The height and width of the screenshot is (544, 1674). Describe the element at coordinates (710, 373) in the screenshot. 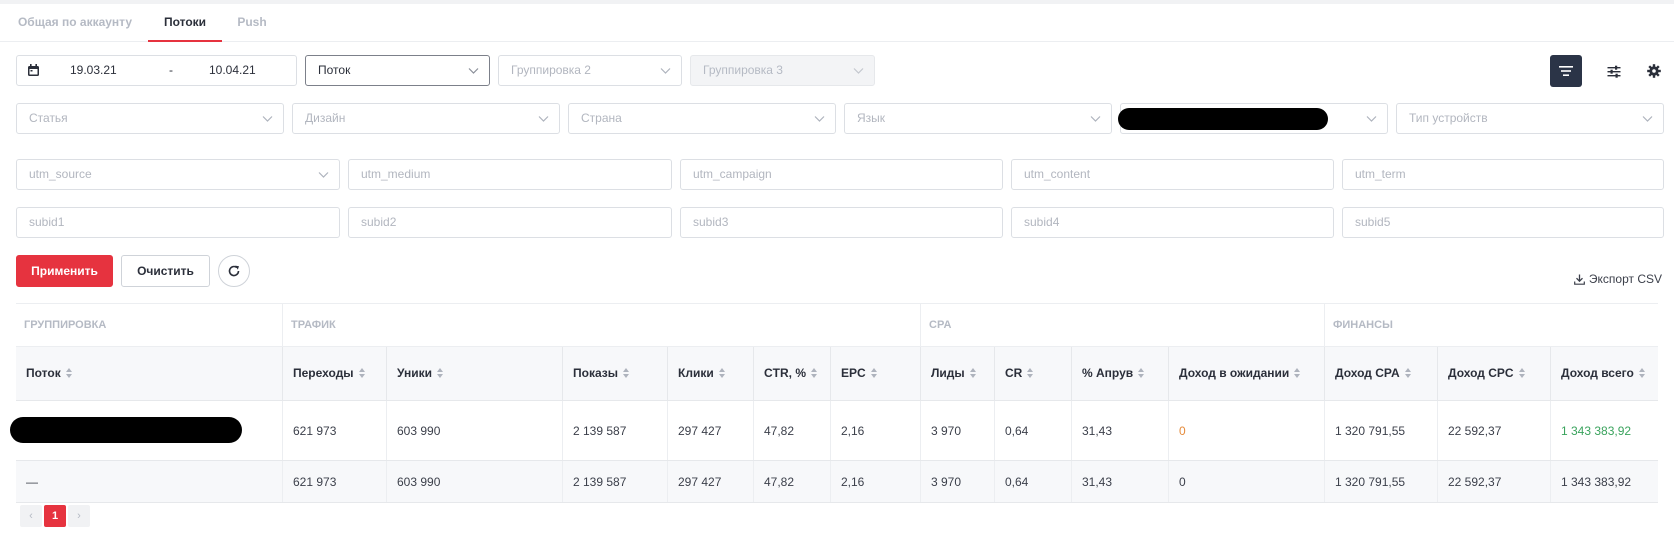

I see `col-clicks: Клики` at that location.